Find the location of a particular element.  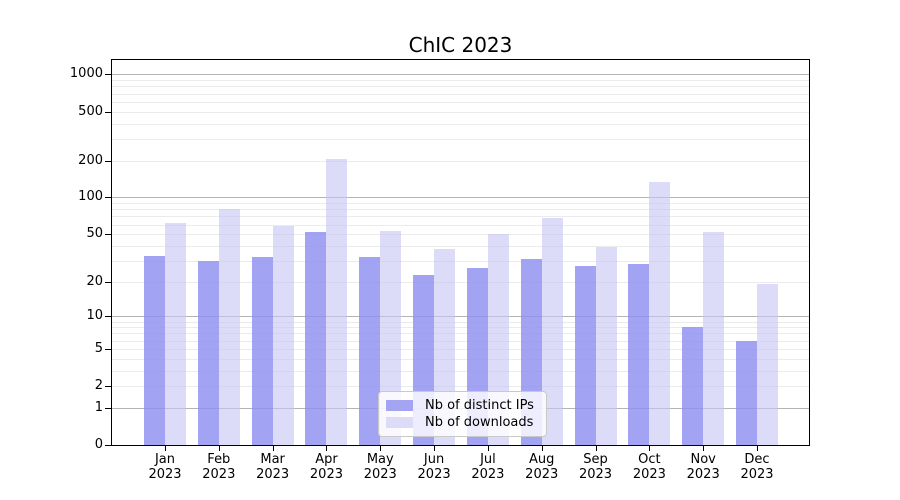

x-tick-label: Jan 2023 is located at coordinates (165, 467).